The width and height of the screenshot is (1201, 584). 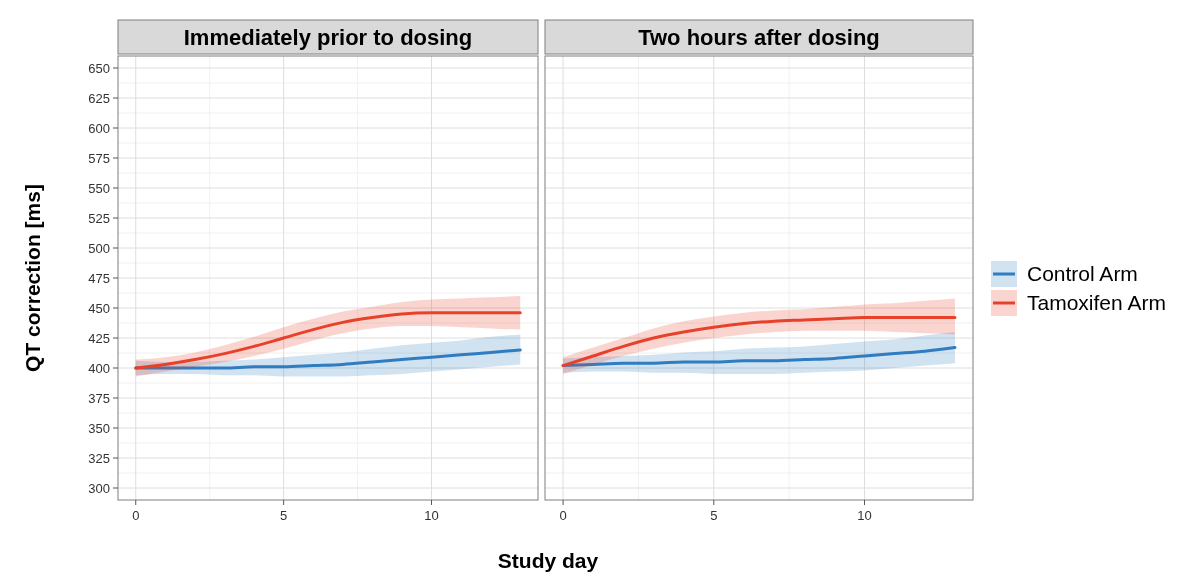 I want to click on y-tick-label: 350, so click(x=99, y=428).